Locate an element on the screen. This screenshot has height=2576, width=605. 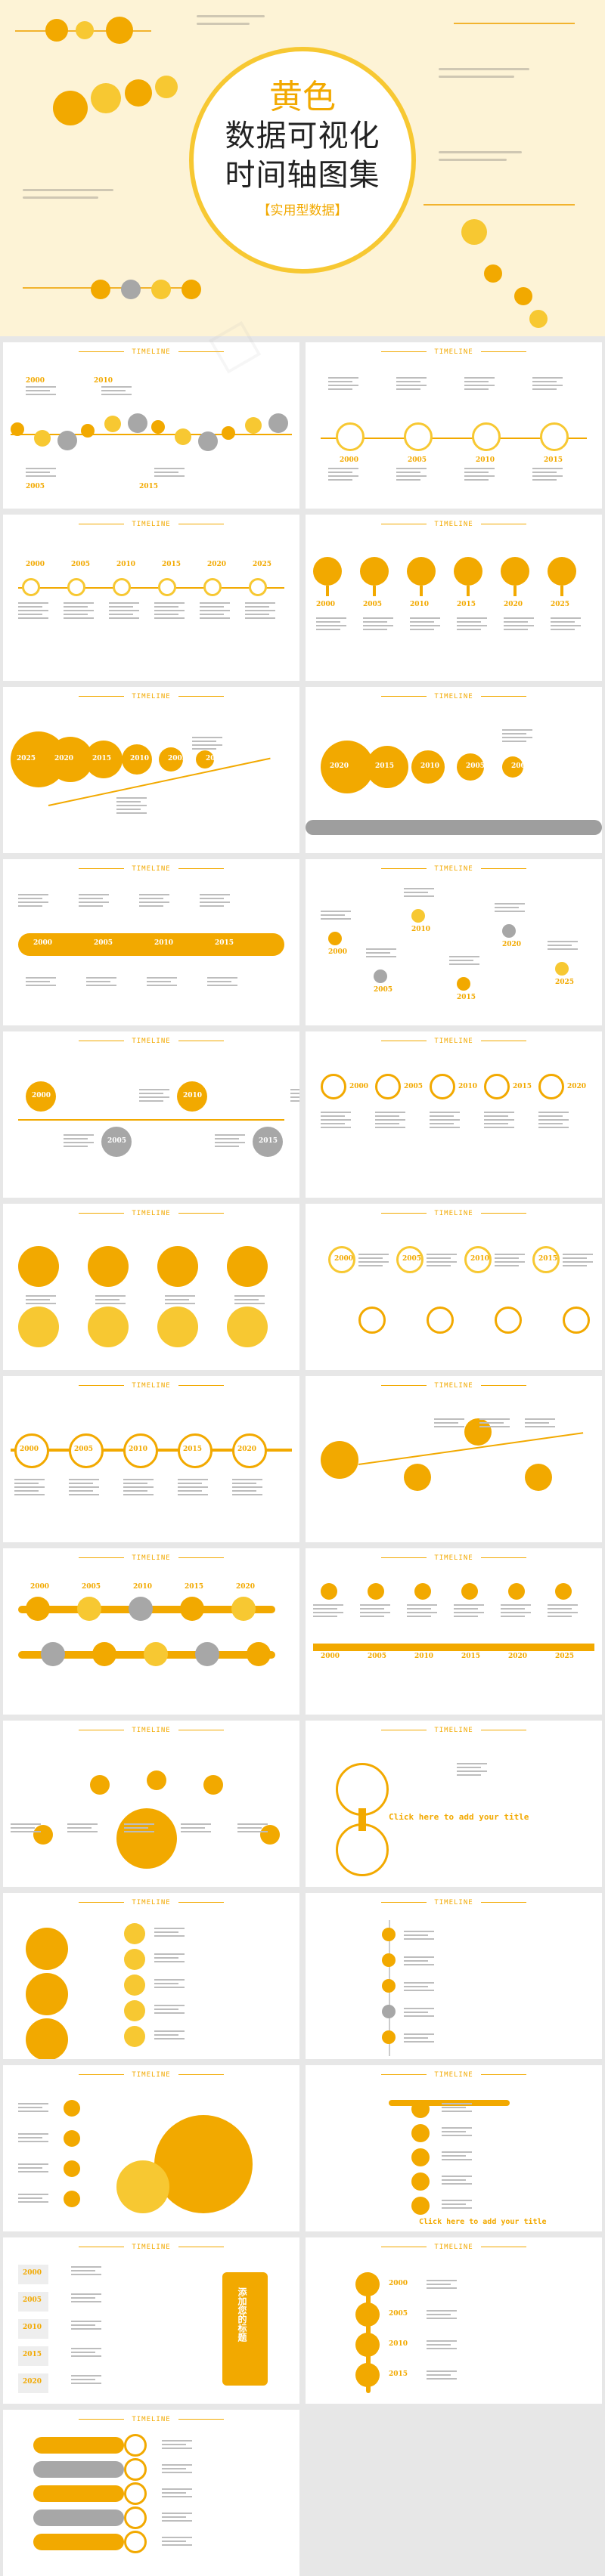
timeline-slide: TIMELINE 2000 2005 2010 2015 2020 is located at coordinates (151, 1459).